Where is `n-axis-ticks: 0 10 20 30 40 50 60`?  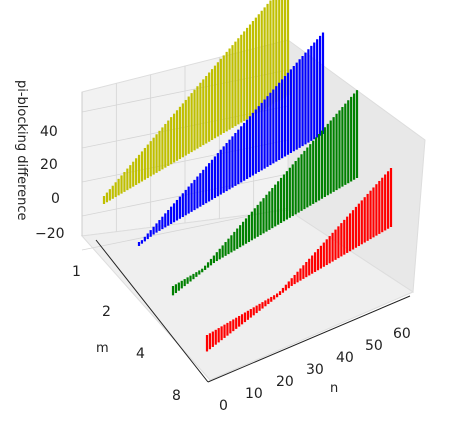
n-axis-ticks: 0 10 20 30 40 50 60 is located at coordinates (315, 370).